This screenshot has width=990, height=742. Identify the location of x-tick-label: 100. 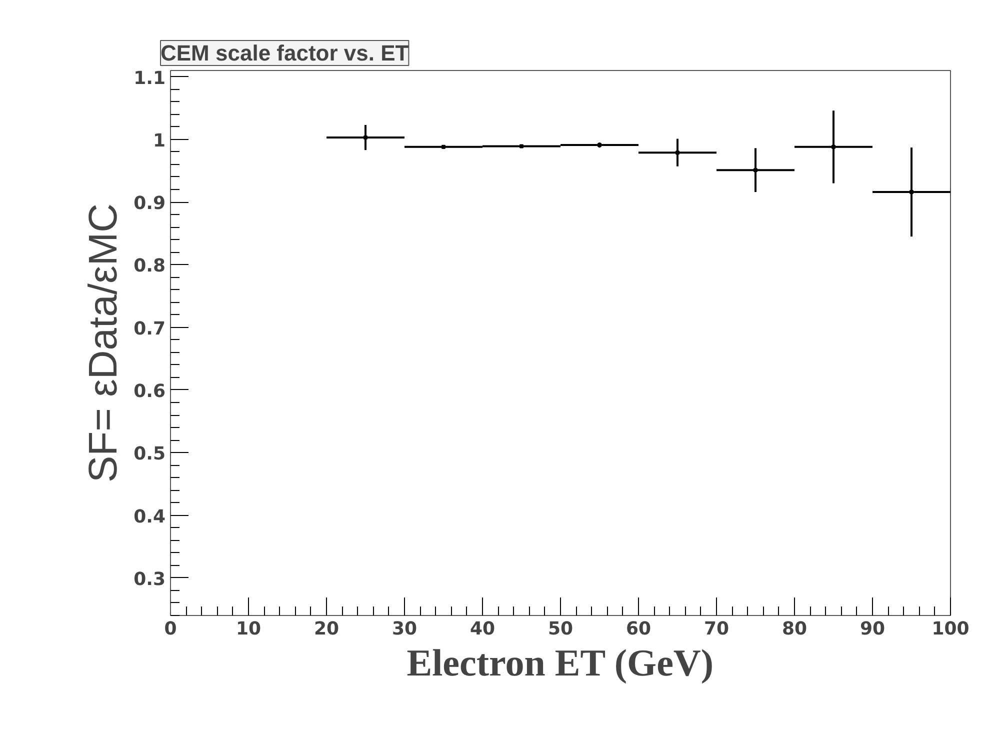
(951, 629).